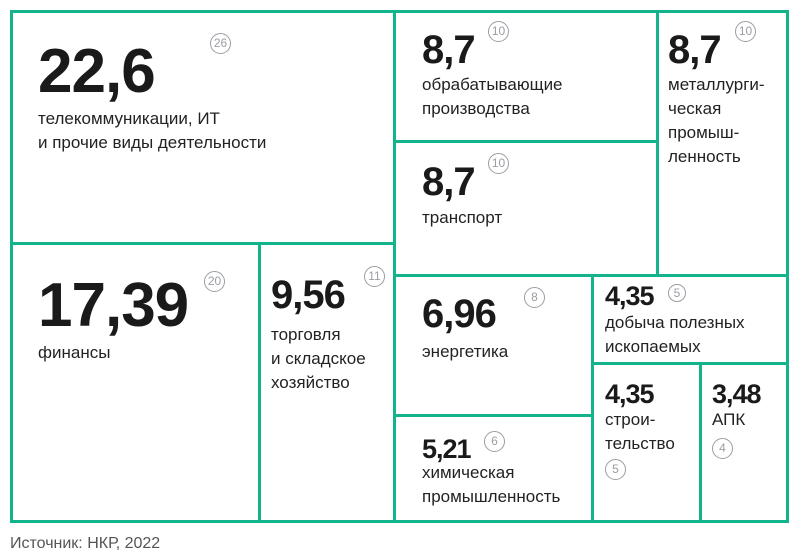 The height and width of the screenshot is (558, 797). I want to click on label-line: торговля, so click(306, 334).